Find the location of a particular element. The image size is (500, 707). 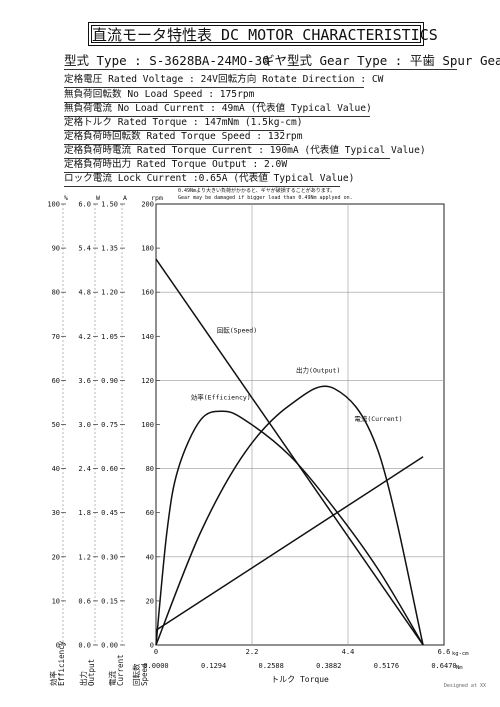

nm-tick-label: 0.1294 is located at coordinates (213, 666).